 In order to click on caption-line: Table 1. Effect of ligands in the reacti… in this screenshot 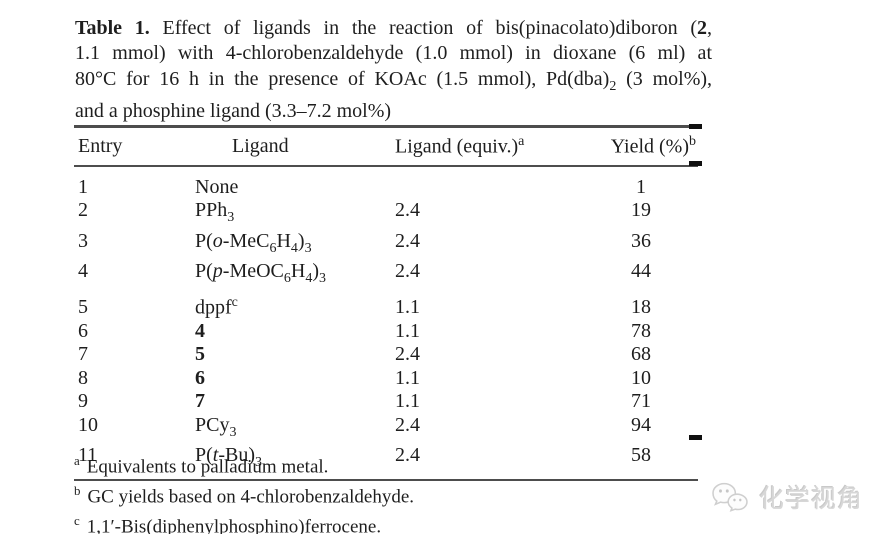, I will do `click(394, 28)`.